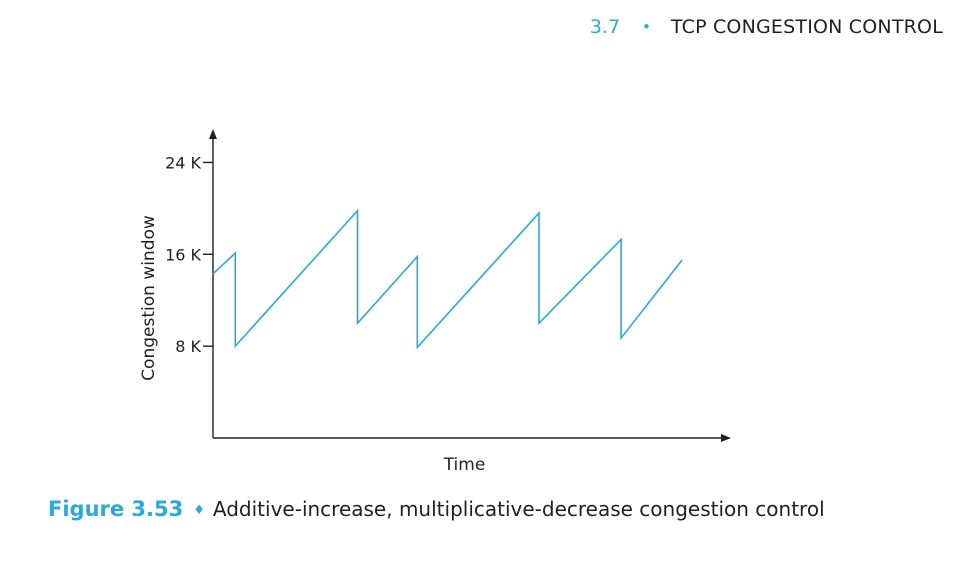 This screenshot has height=569, width=953. What do you see at coordinates (806, 27) in the screenshot?
I see `section-title: TCP CONGESTION CONTROL` at bounding box center [806, 27].